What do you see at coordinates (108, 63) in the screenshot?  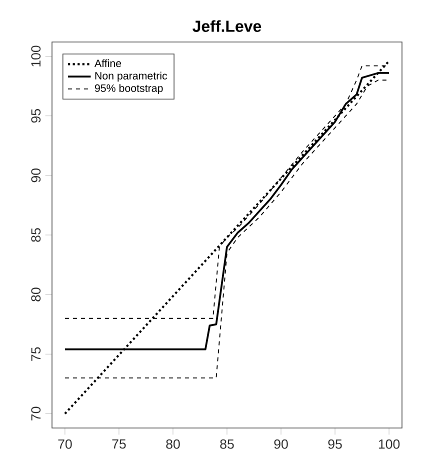 I see `legend-label: Affine` at bounding box center [108, 63].